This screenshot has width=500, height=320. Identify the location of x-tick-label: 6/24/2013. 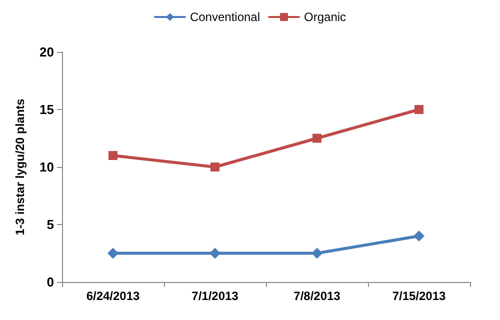
(113, 296).